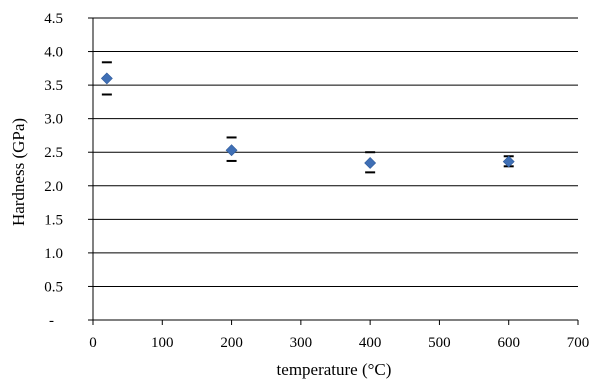 Image resolution: width=595 pixels, height=381 pixels. Describe the element at coordinates (508, 343) in the screenshot. I see `x-tick-label: 600` at that location.